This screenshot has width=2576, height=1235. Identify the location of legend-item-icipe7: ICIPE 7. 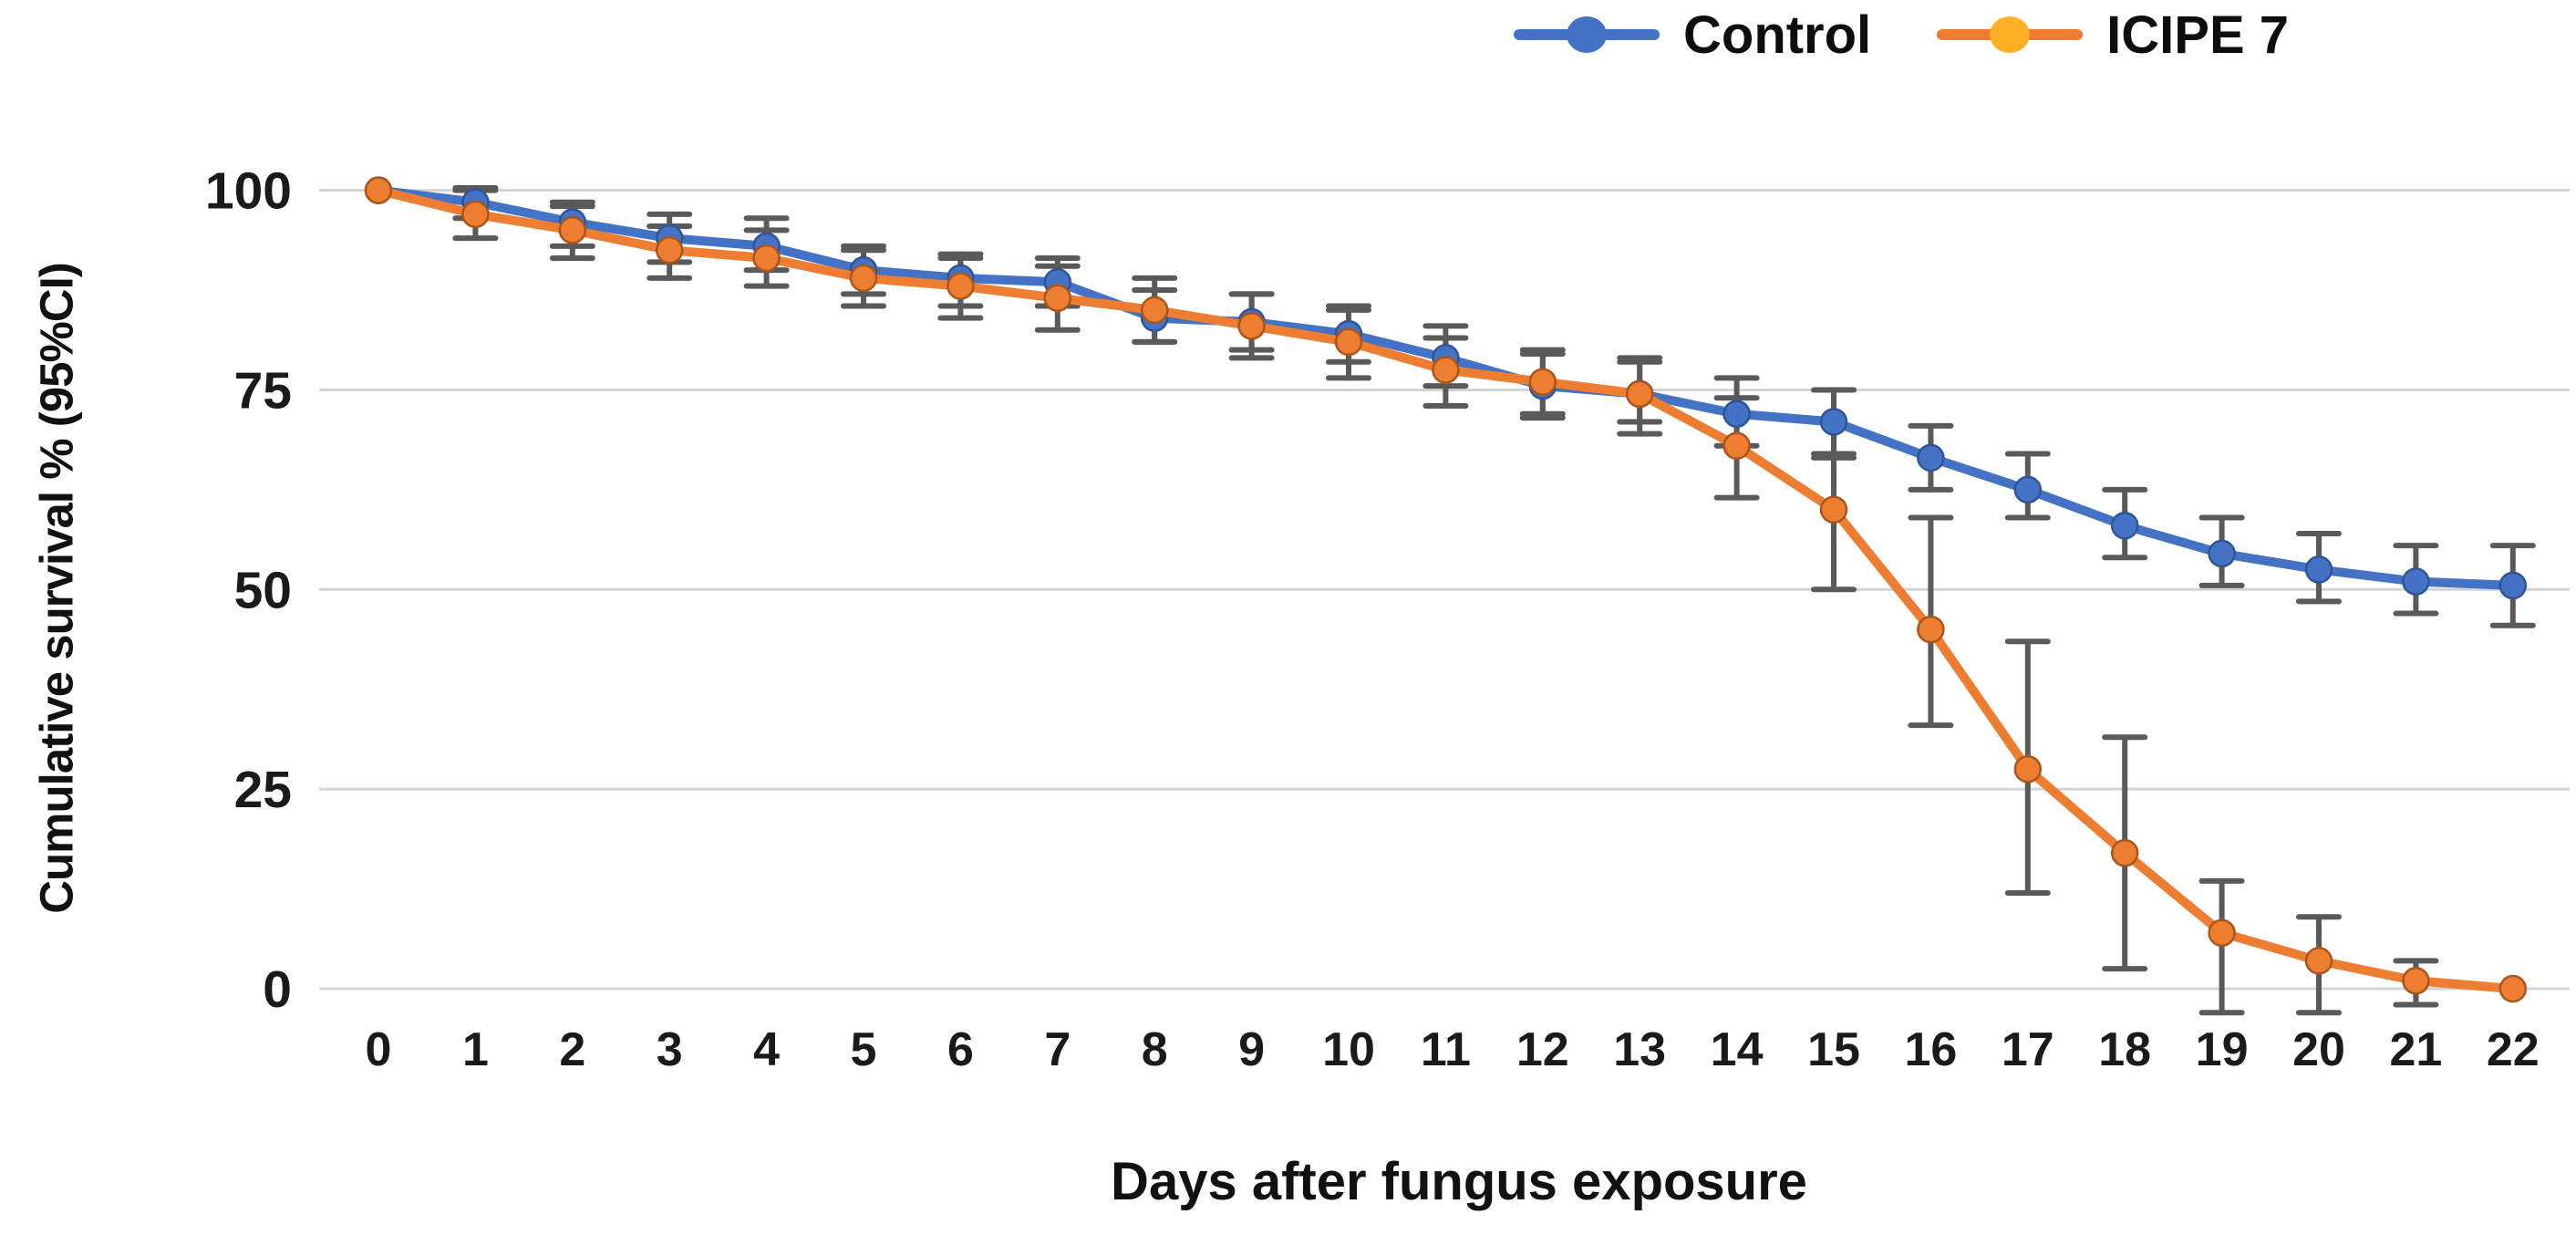
(2113, 35).